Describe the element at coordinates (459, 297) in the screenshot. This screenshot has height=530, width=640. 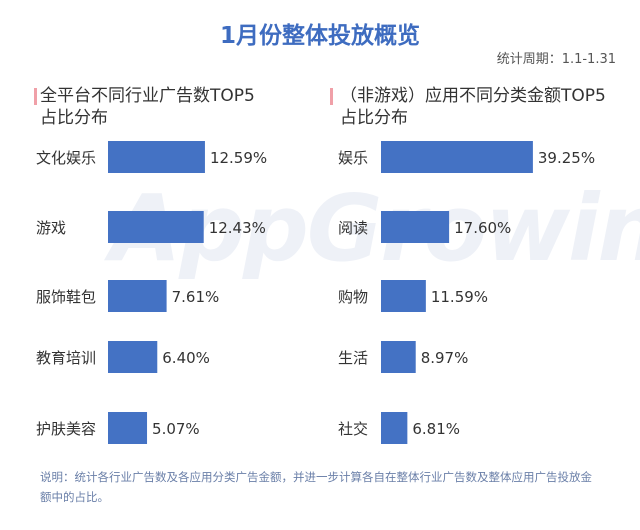
I see `right-value-label: 11.59%` at that location.